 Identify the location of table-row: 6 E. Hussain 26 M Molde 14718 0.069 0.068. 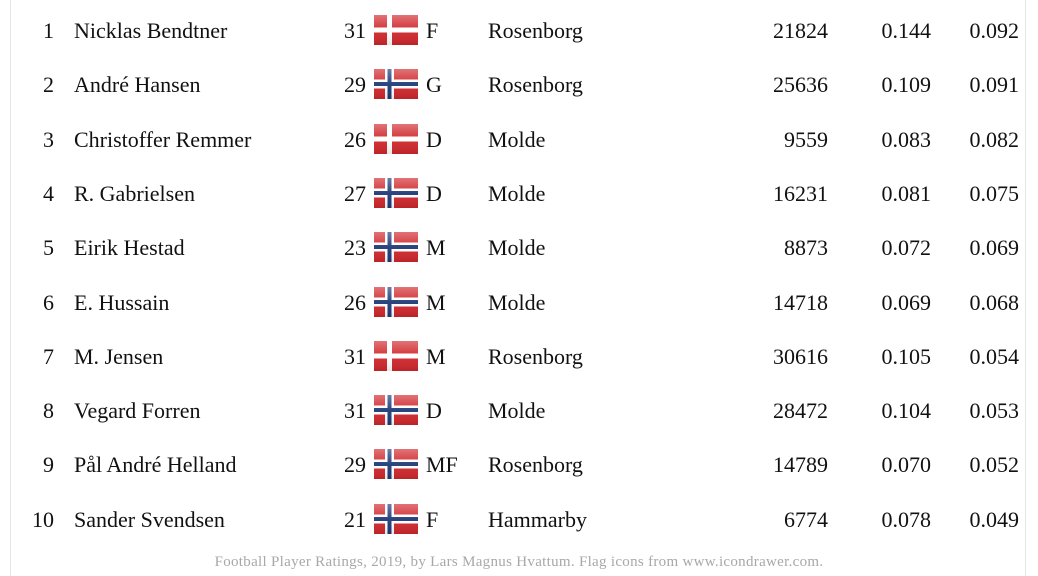
(519, 302).